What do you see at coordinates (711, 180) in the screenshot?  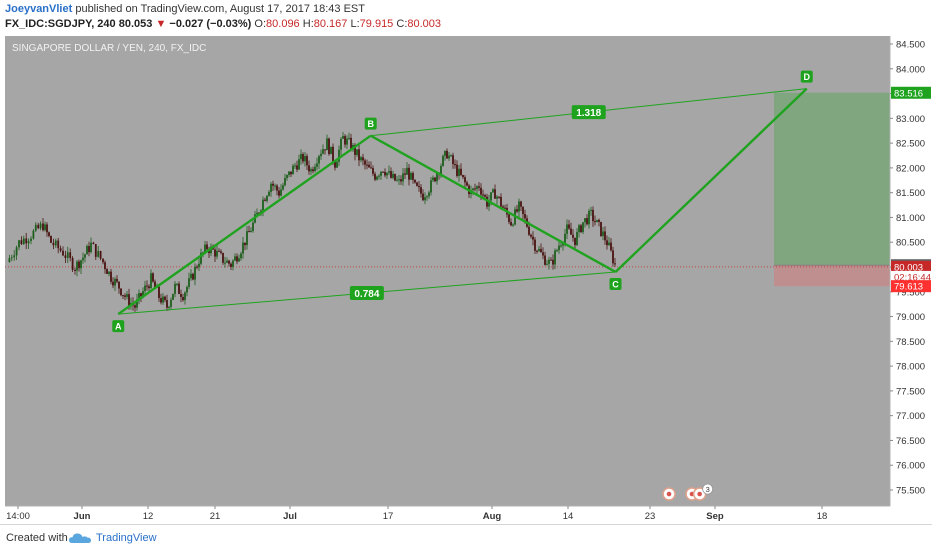 I see `pattern-leg-cd` at bounding box center [711, 180].